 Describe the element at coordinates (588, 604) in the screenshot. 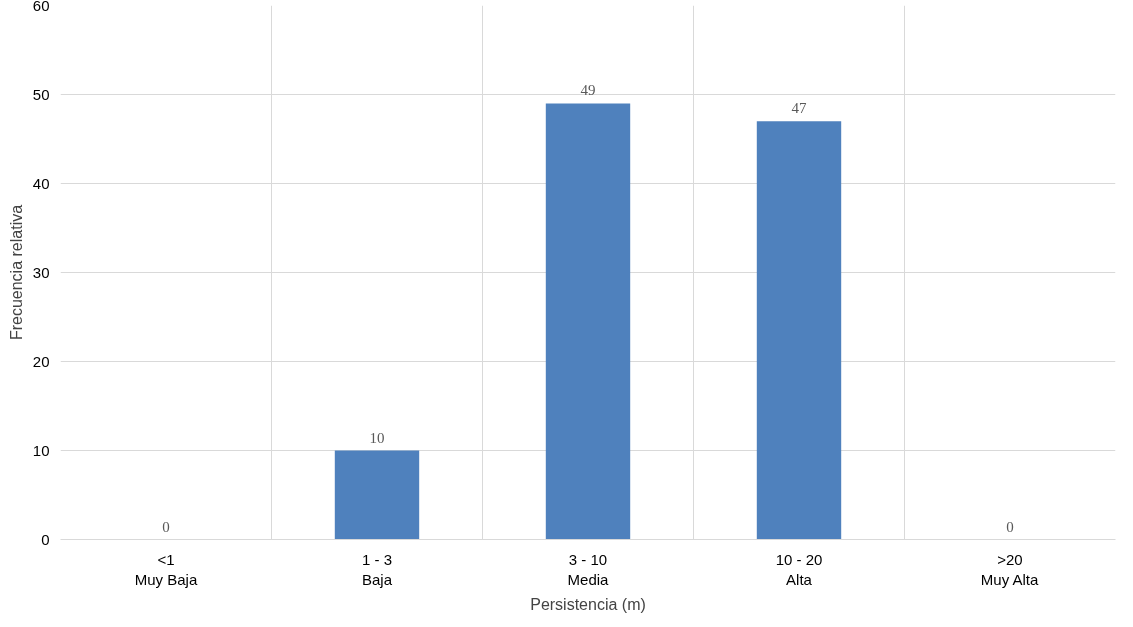

I see `x-axis-title: Persistencia (m)` at that location.